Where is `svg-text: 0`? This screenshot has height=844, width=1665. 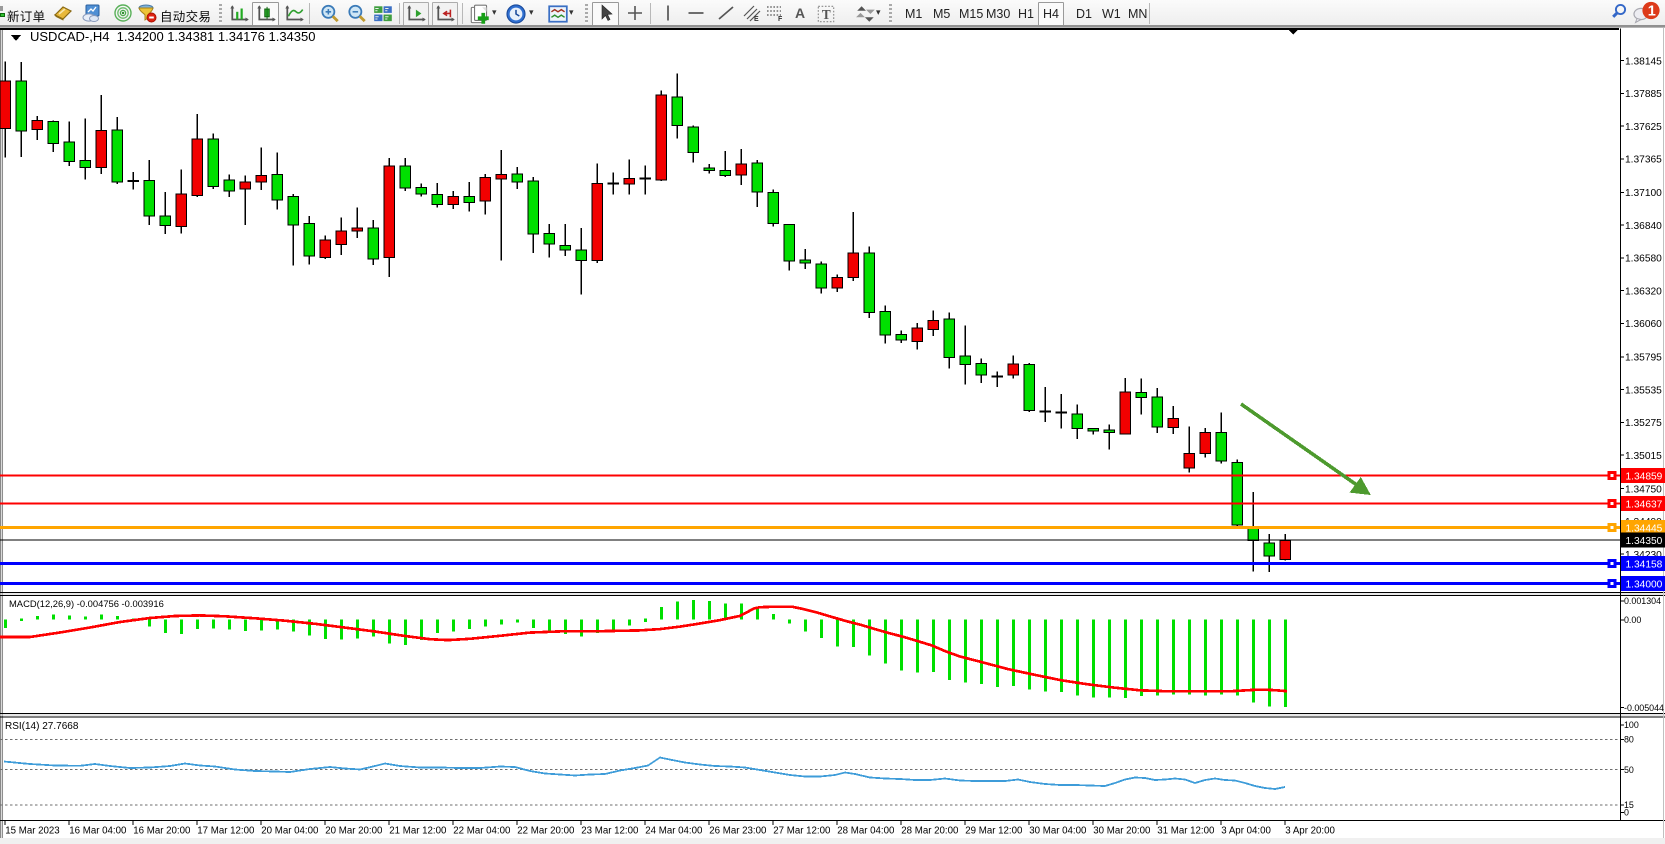
svg-text: 0 is located at coordinates (1626, 813).